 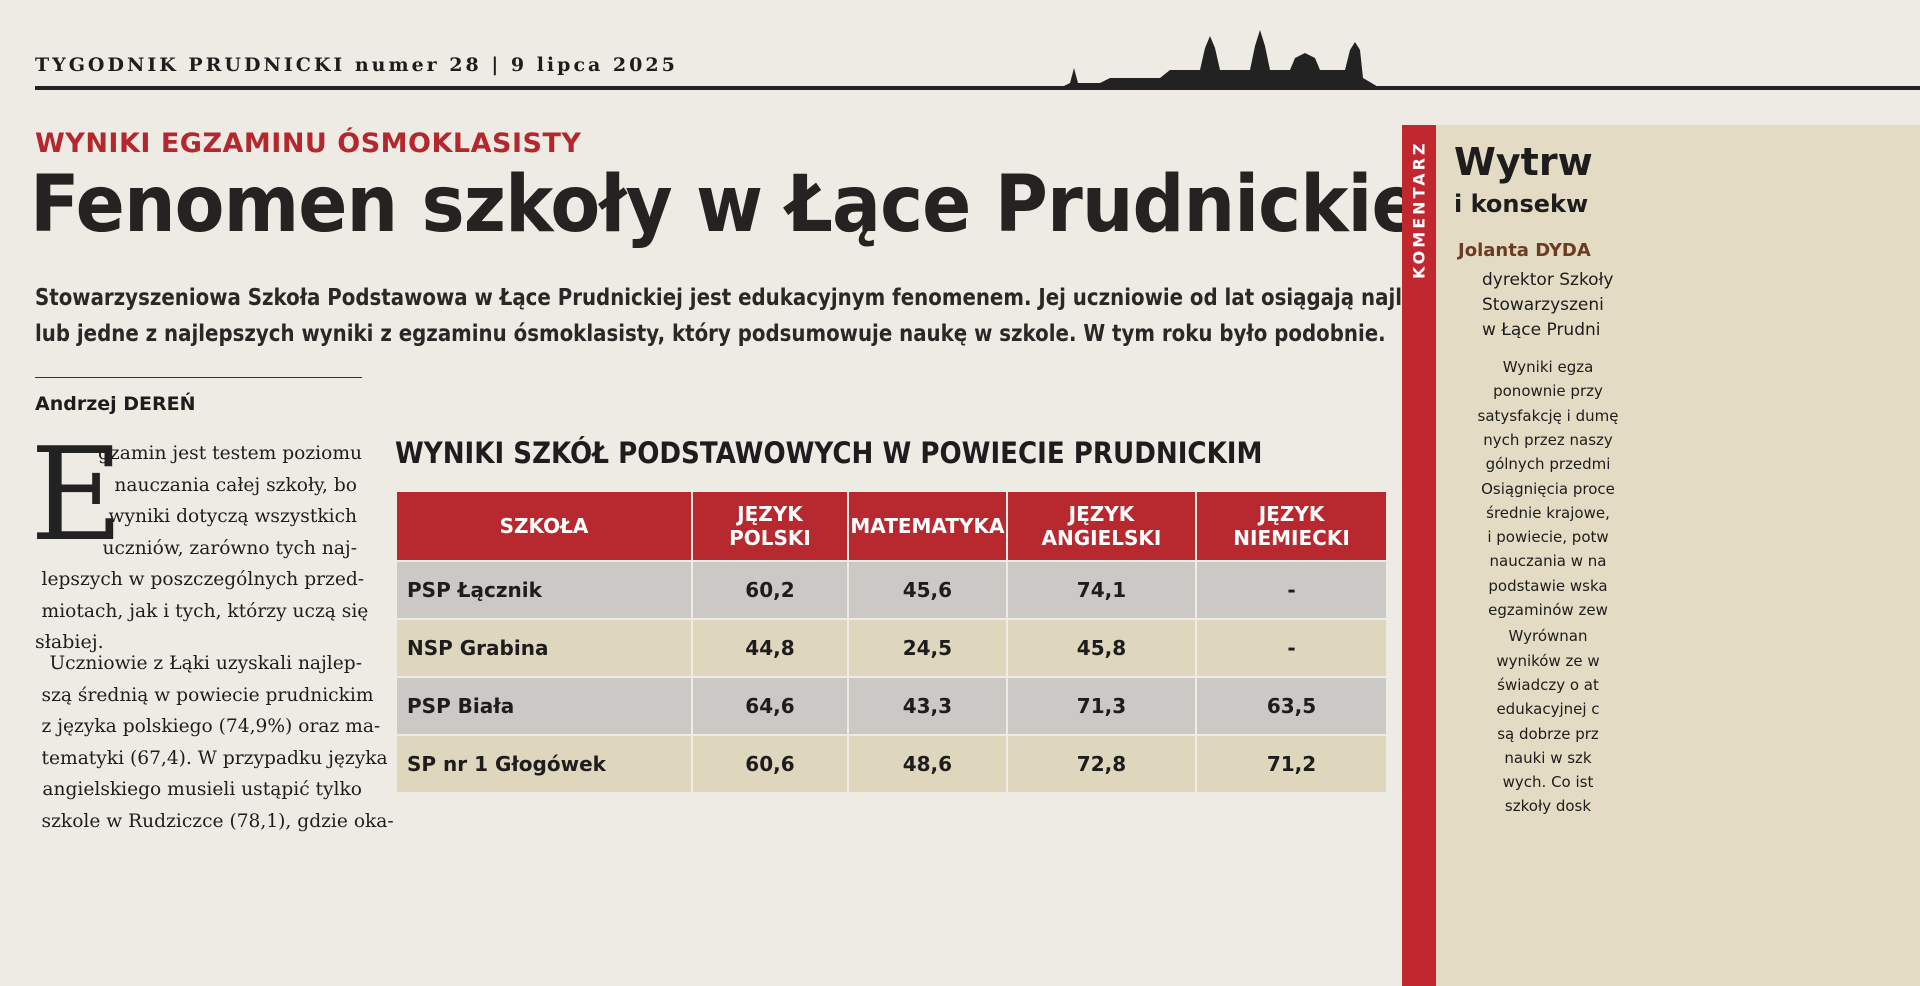 What do you see at coordinates (1548, 806) in the screenshot?
I see `sidebar-text: szkoły dosk` at bounding box center [1548, 806].